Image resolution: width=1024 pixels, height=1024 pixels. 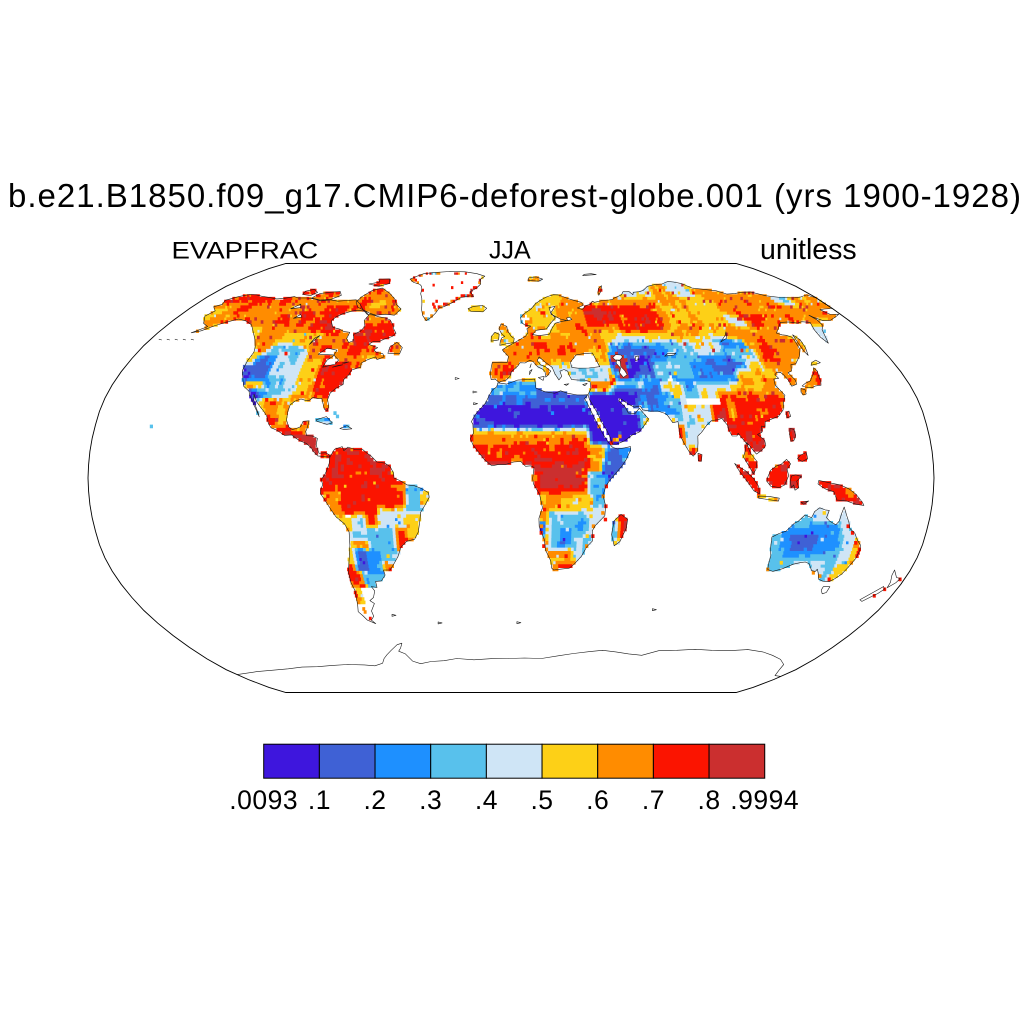 What do you see at coordinates (374, 800) in the screenshot?
I see `svg-text: .2` at bounding box center [374, 800].